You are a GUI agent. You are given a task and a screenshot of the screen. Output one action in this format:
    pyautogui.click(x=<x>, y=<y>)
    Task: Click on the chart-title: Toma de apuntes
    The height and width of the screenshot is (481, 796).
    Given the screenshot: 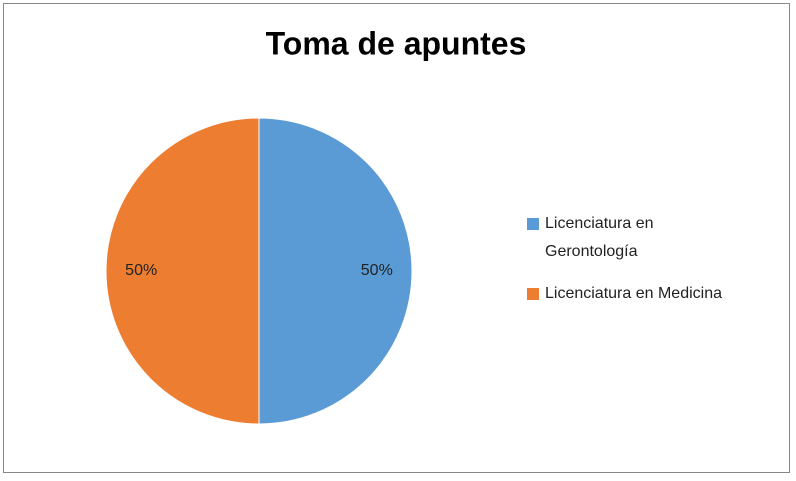 What is the action you would take?
    pyautogui.click(x=396, y=43)
    